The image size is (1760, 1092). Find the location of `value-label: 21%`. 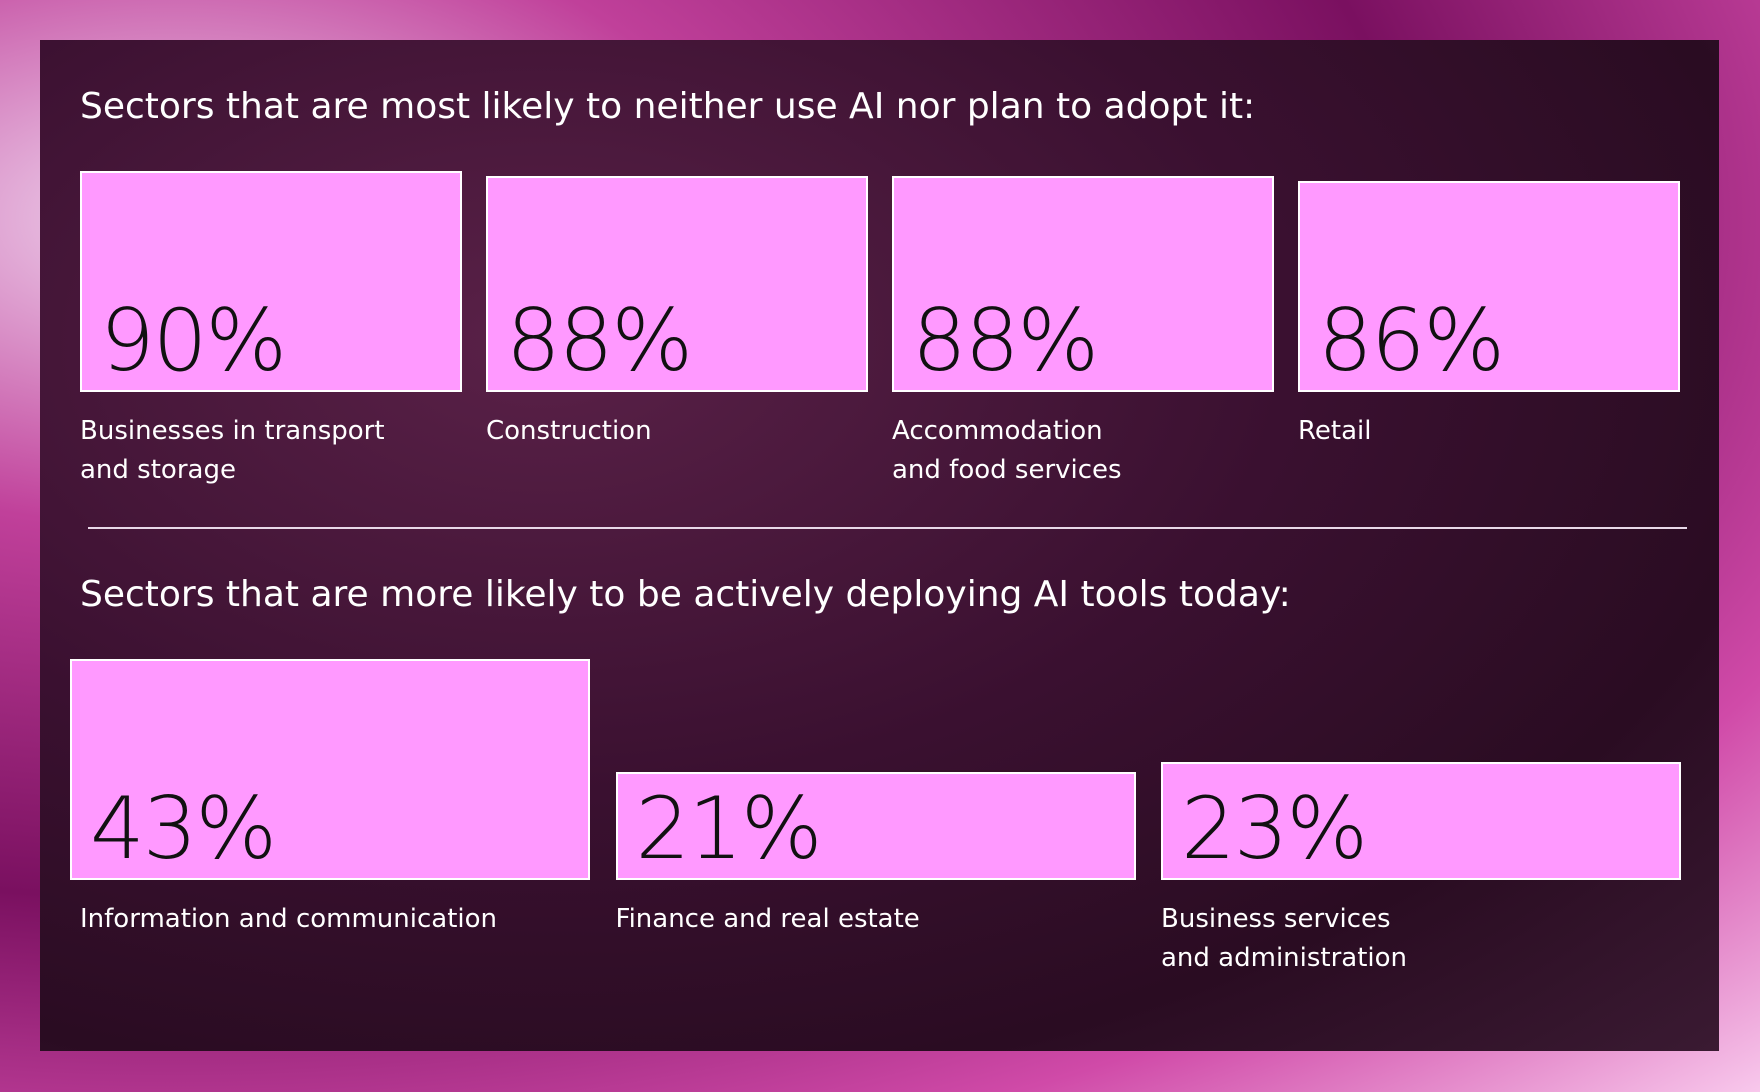

value-label: 21% is located at coordinates (729, 829).